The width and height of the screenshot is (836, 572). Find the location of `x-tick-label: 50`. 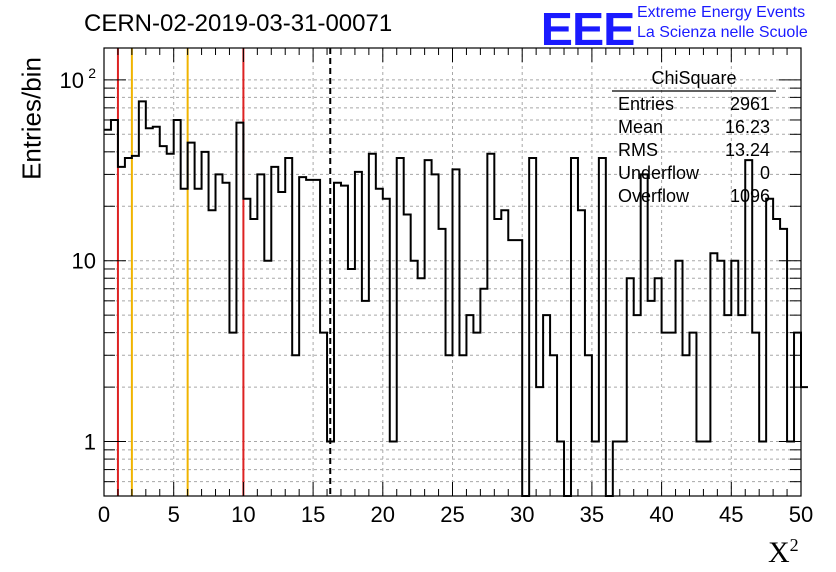

x-tick-label: 50 is located at coordinates (801, 514).